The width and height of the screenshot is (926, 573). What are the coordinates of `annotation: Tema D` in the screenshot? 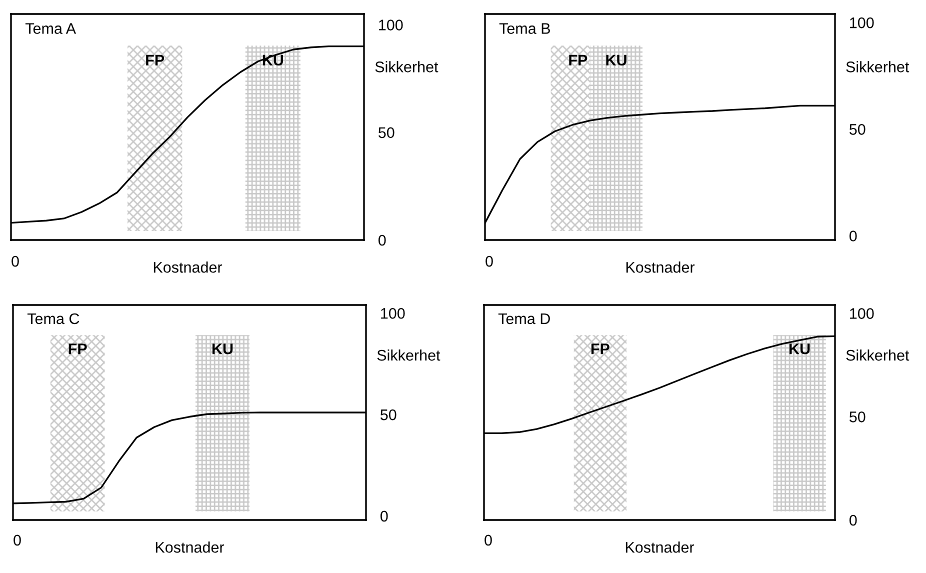 It's located at (524, 318).